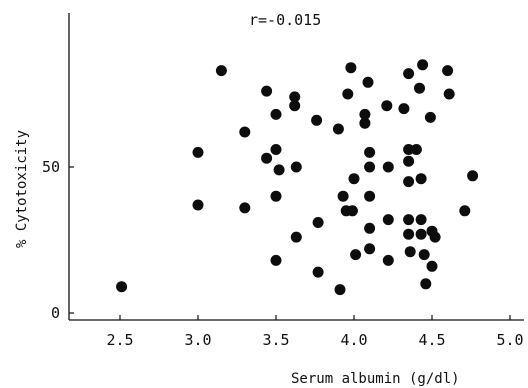  Describe the element at coordinates (55, 313) in the screenshot. I see `y-tick-label: 0` at that location.